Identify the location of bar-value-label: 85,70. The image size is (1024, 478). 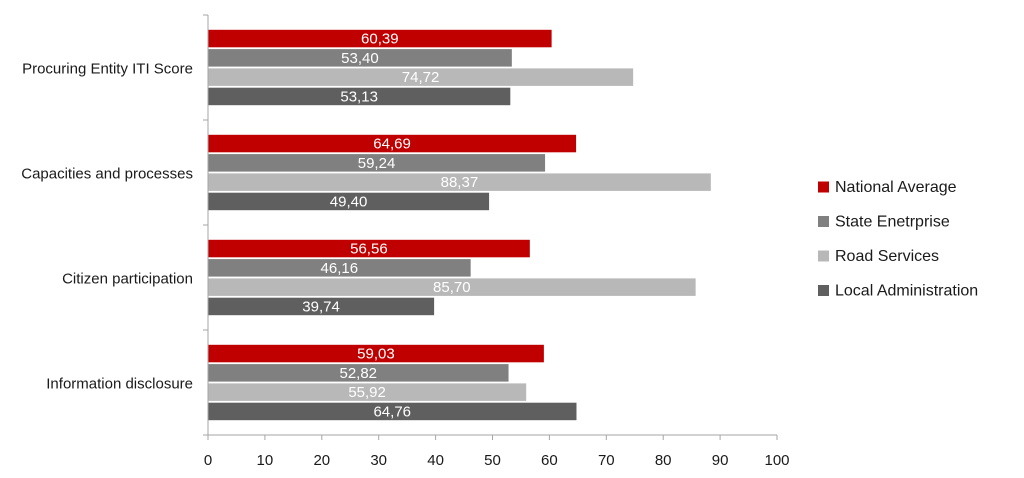
(452, 287).